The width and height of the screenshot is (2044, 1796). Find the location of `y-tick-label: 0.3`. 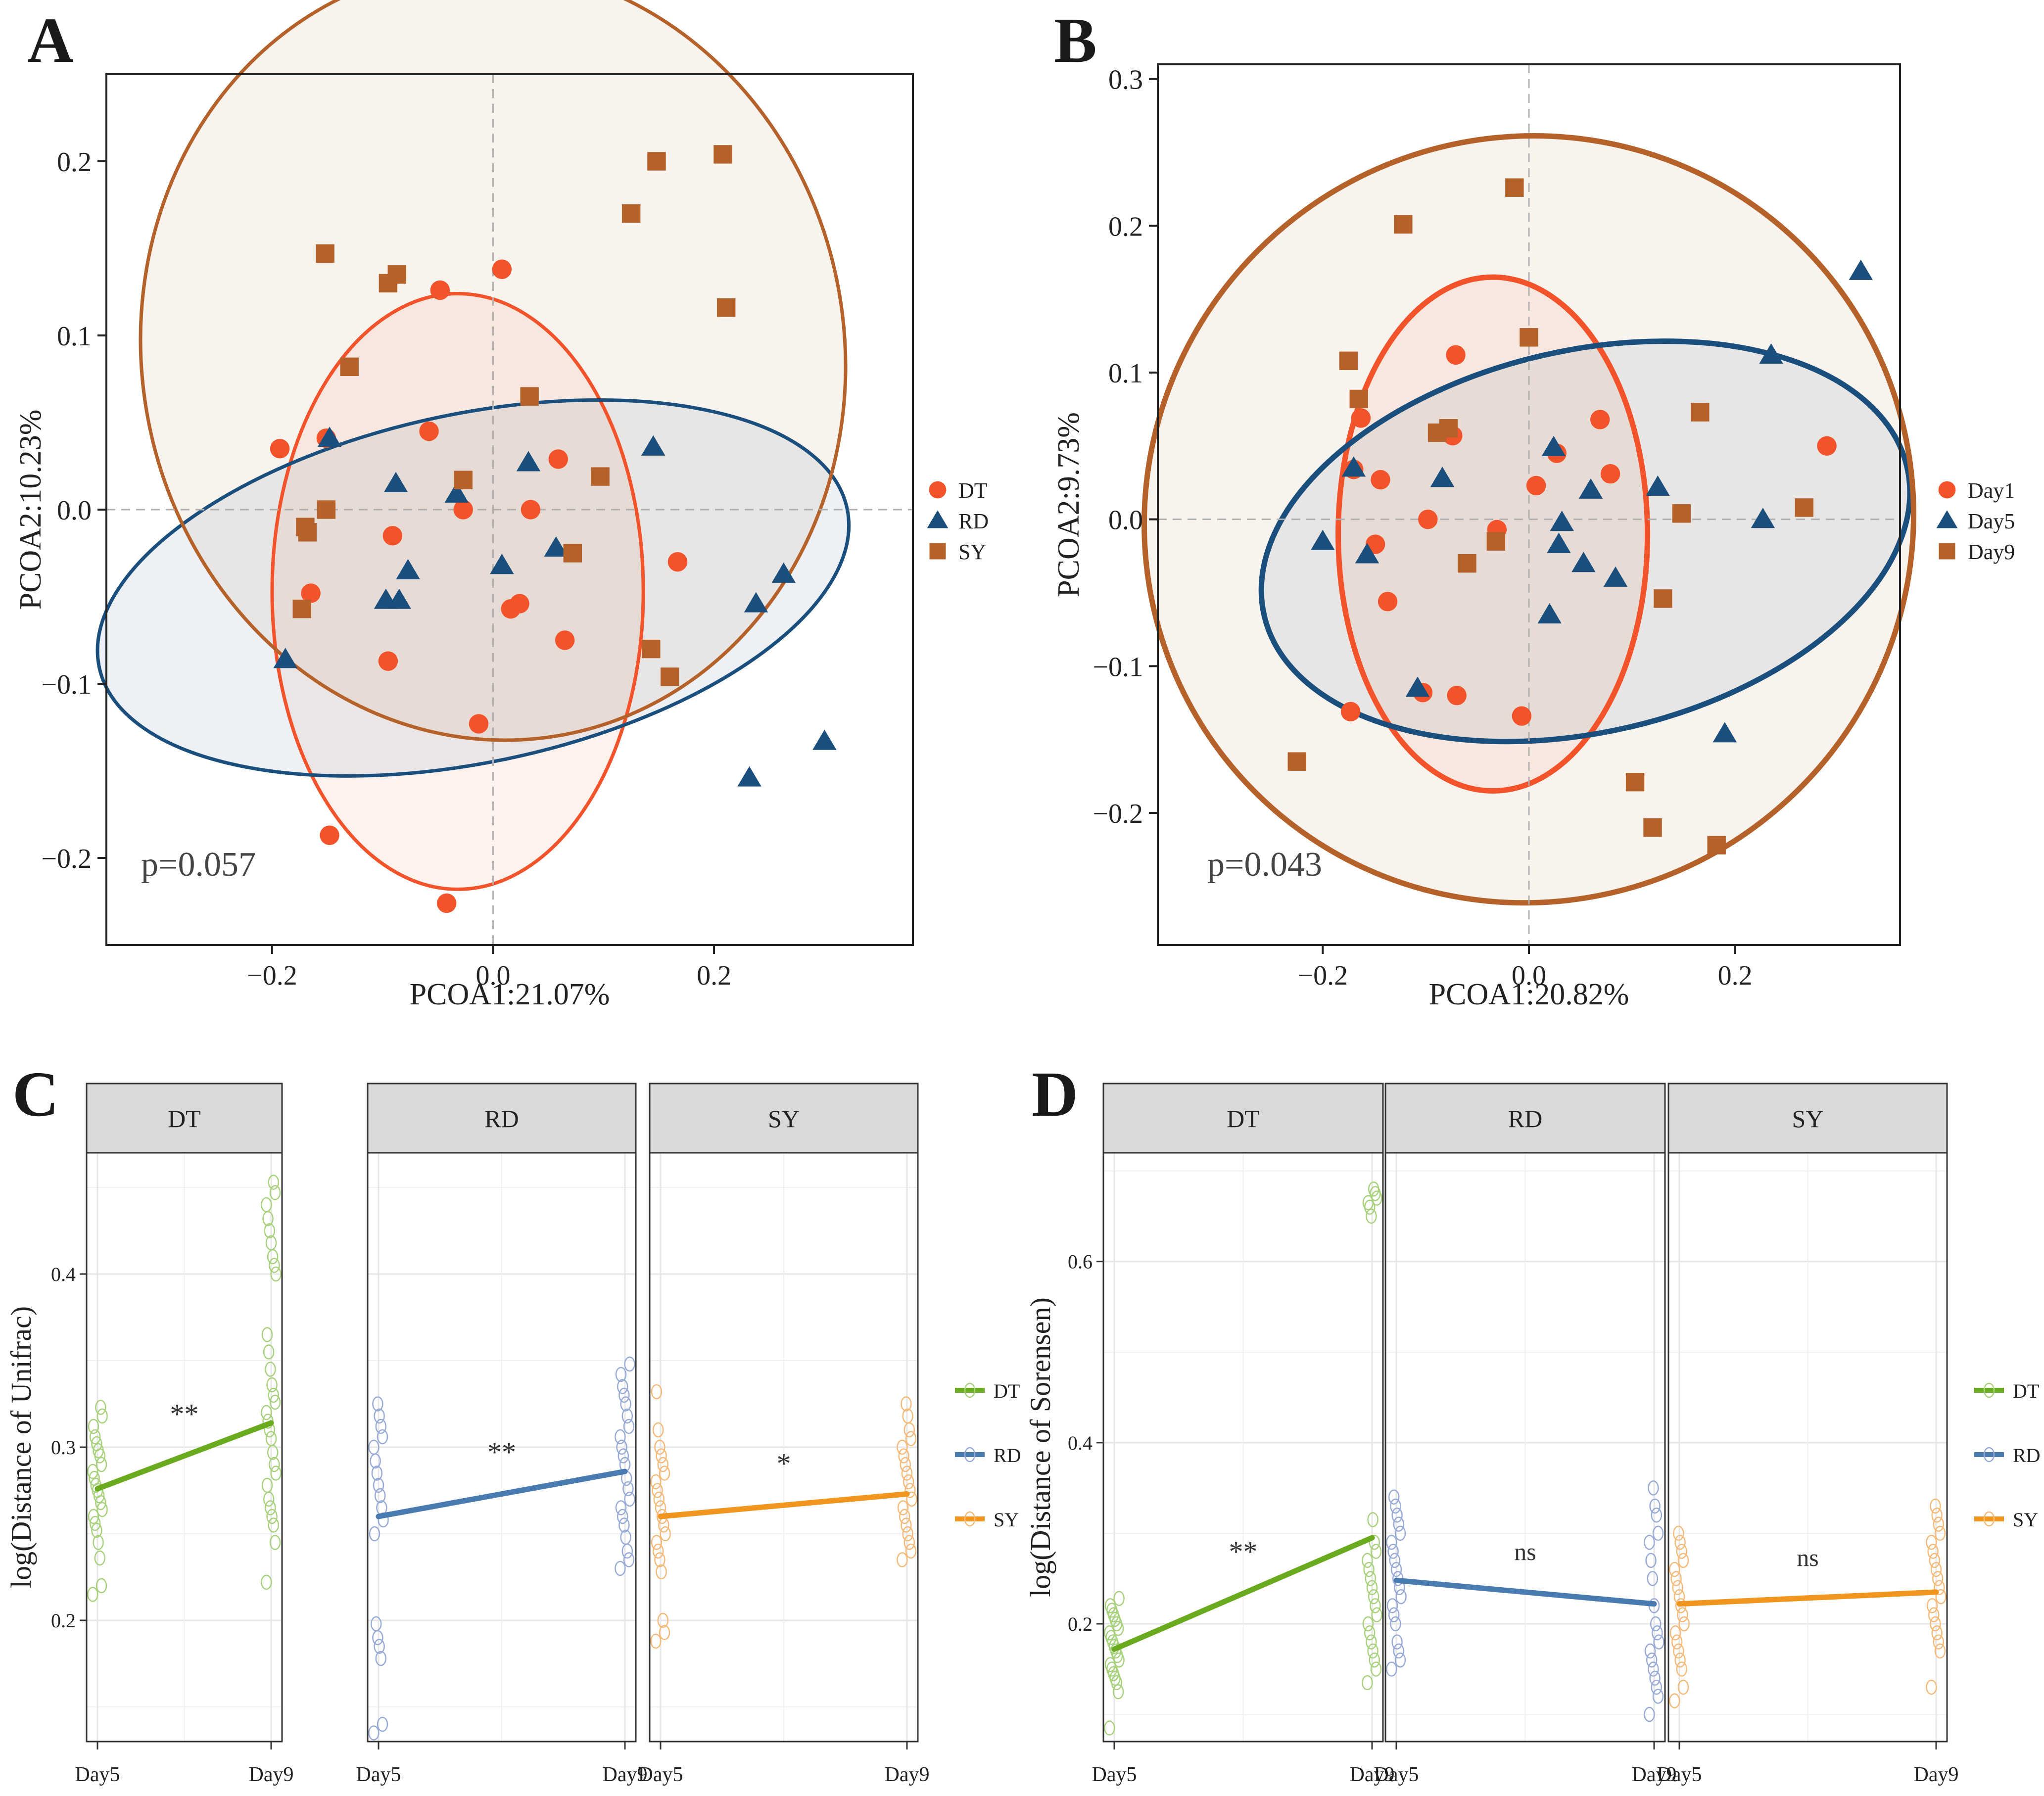

y-tick-label: 0.3 is located at coordinates (63, 1447).